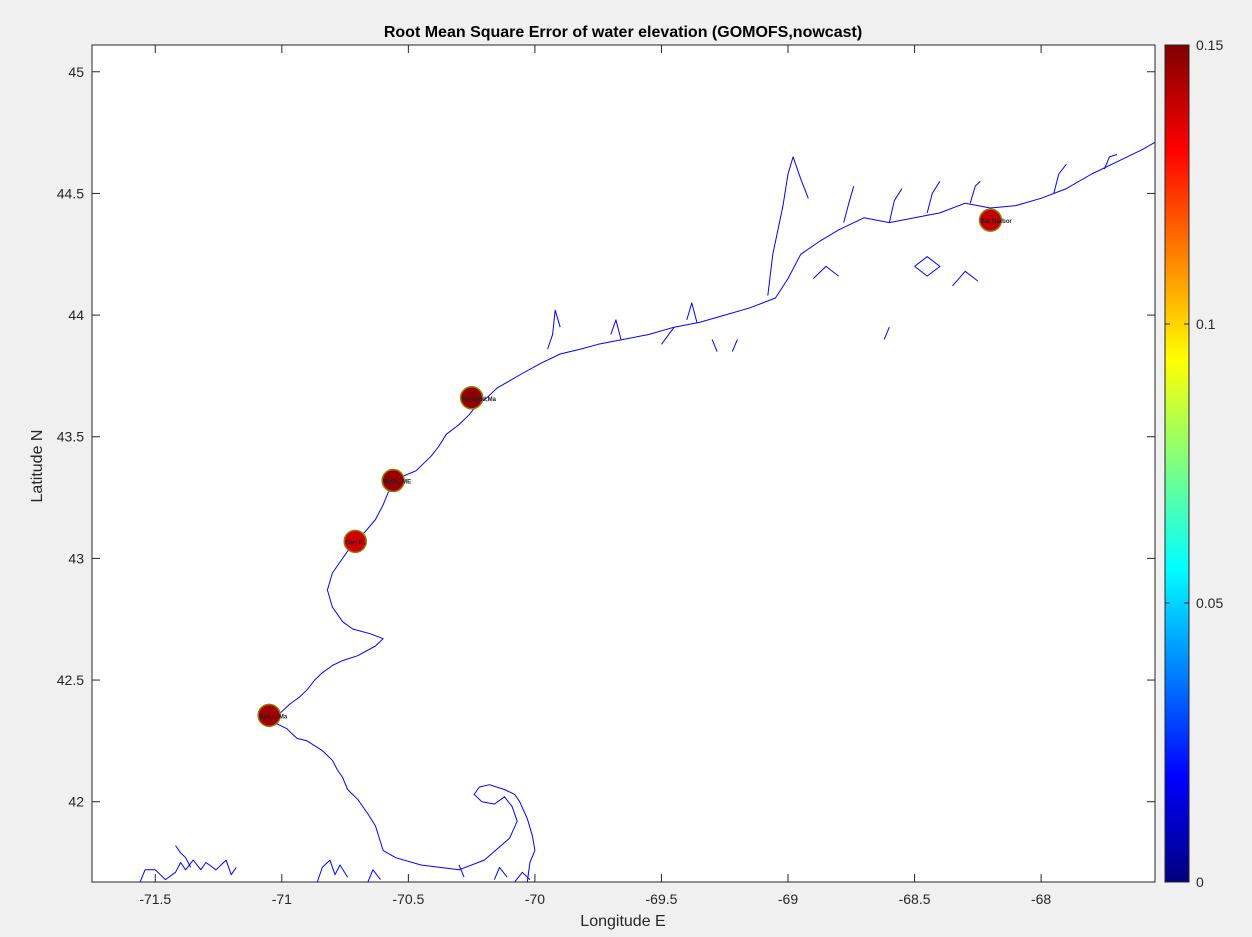 The height and width of the screenshot is (937, 1252). Describe the element at coordinates (76, 558) in the screenshot. I see `y-tick-label: 43` at that location.